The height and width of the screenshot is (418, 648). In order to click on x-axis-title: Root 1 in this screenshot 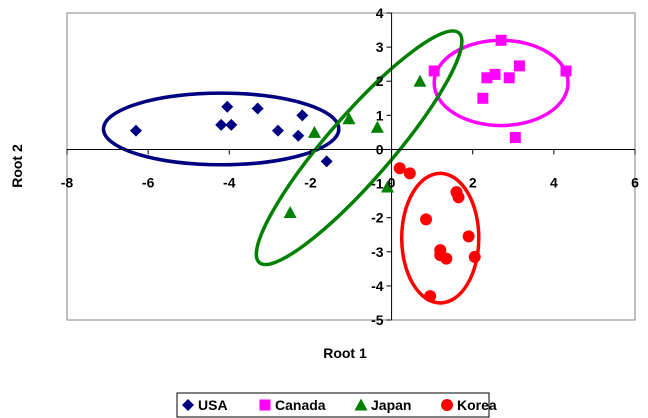, I will do `click(345, 353)`.